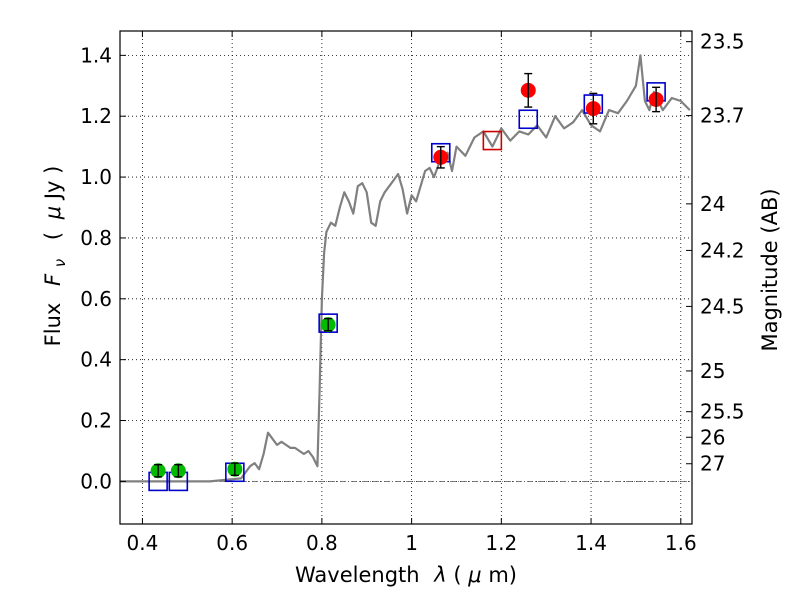 This screenshot has height=600, width=800. What do you see at coordinates (53, 279) in the screenshot?
I see `y-axis-label-symbol: F` at bounding box center [53, 279].